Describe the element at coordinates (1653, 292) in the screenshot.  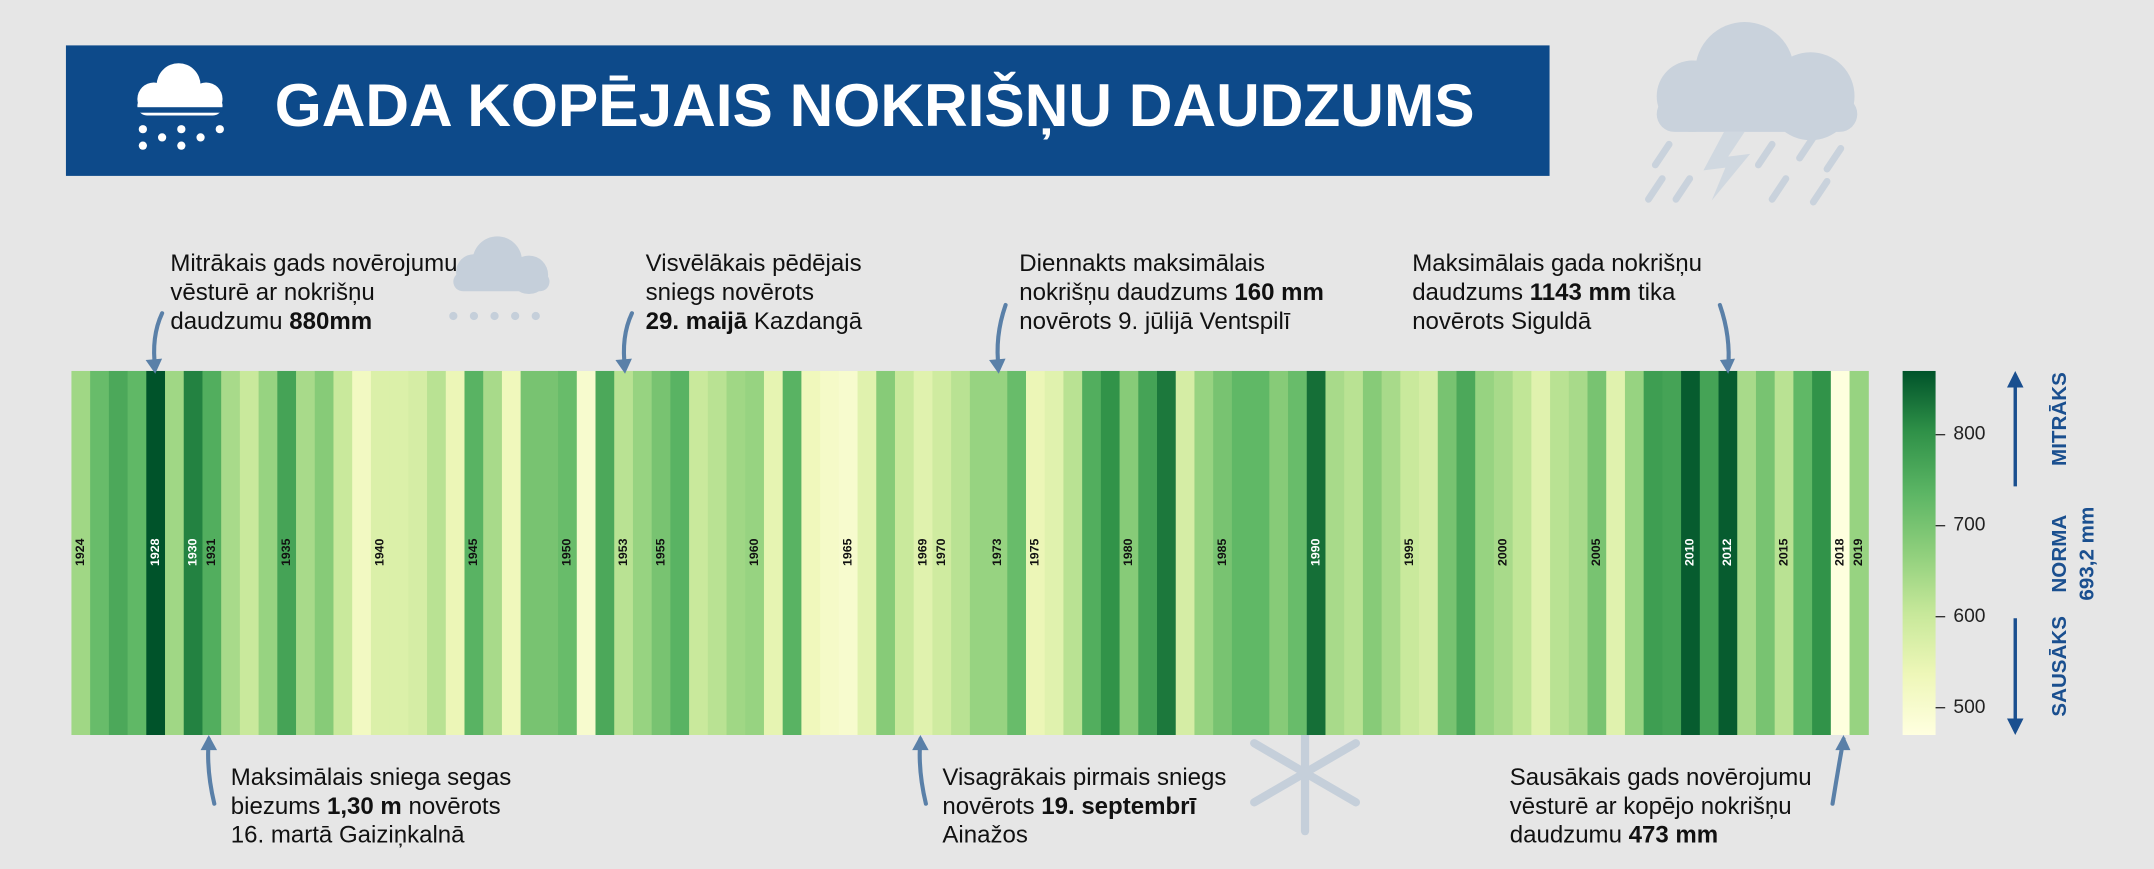
I see `annotation-text: tika` at that location.